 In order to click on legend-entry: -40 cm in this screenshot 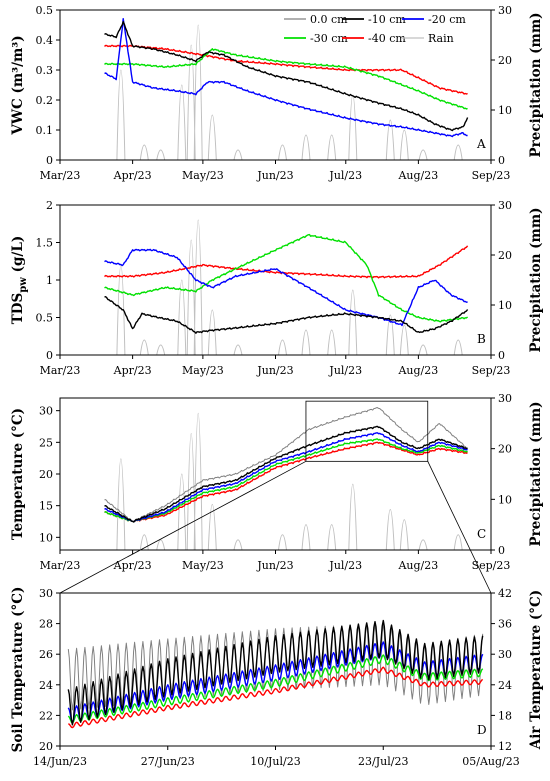, I will do `click(387, 38)`.